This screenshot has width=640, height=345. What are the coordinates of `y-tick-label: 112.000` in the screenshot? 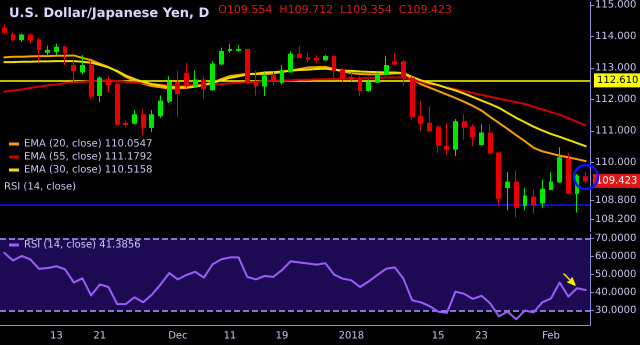 It's located at (615, 100).